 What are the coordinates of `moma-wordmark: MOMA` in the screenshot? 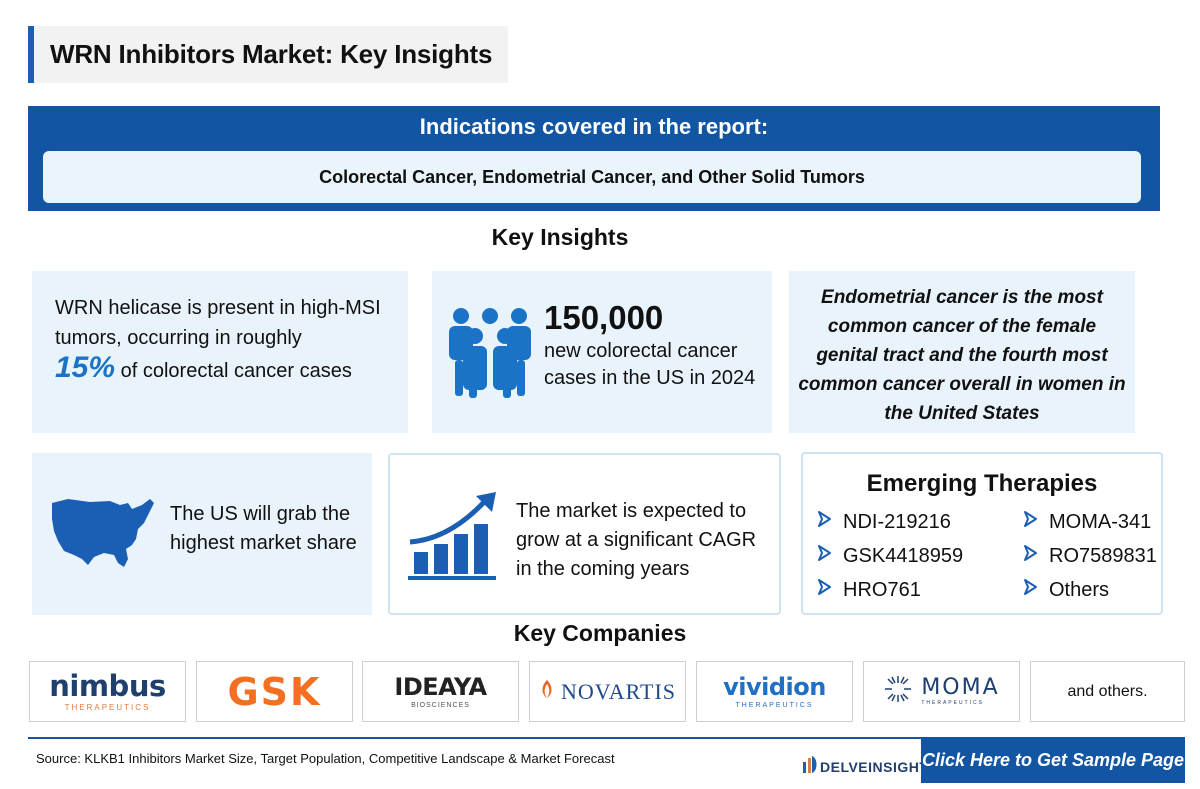 It's located at (960, 687).